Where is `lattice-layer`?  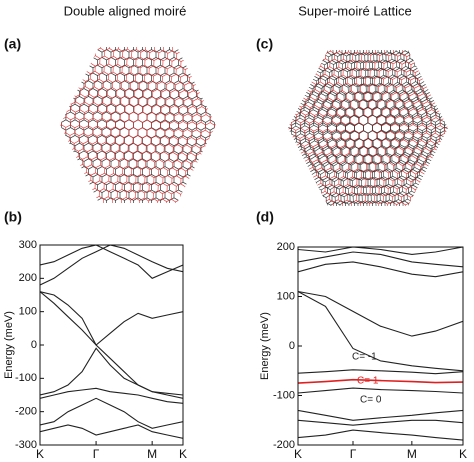 lattice-layer is located at coordinates (138, 125).